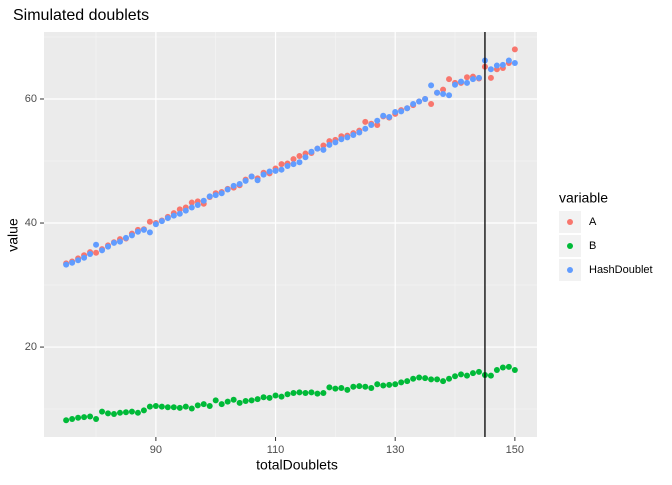 The image size is (672, 485). What do you see at coordinates (31, 223) in the screenshot?
I see `y-tick-label: 40` at bounding box center [31, 223].